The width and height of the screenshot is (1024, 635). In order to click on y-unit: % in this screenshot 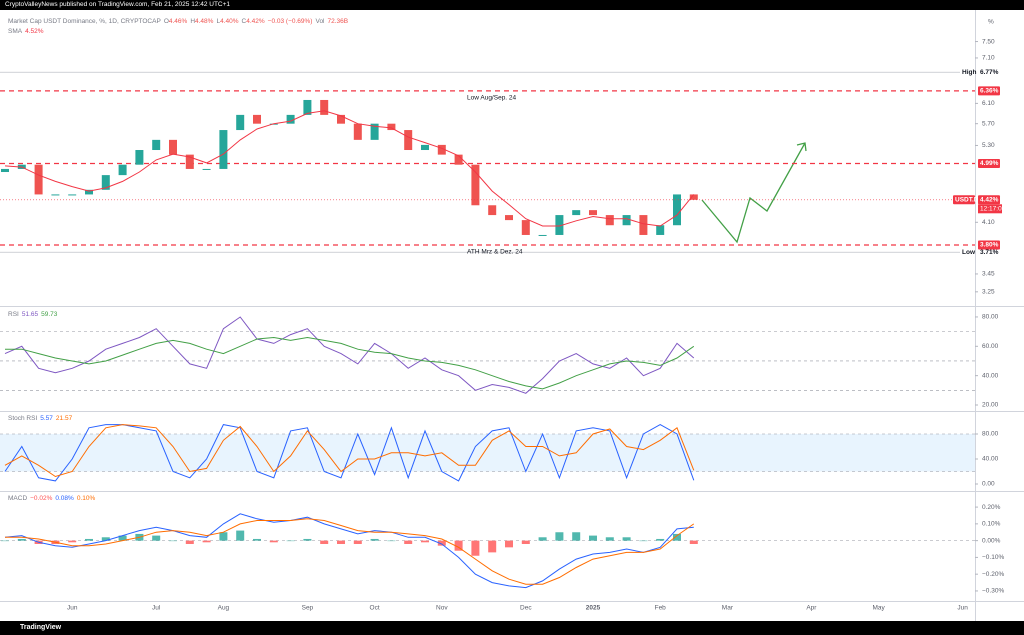, I will do `click(991, 22)`.